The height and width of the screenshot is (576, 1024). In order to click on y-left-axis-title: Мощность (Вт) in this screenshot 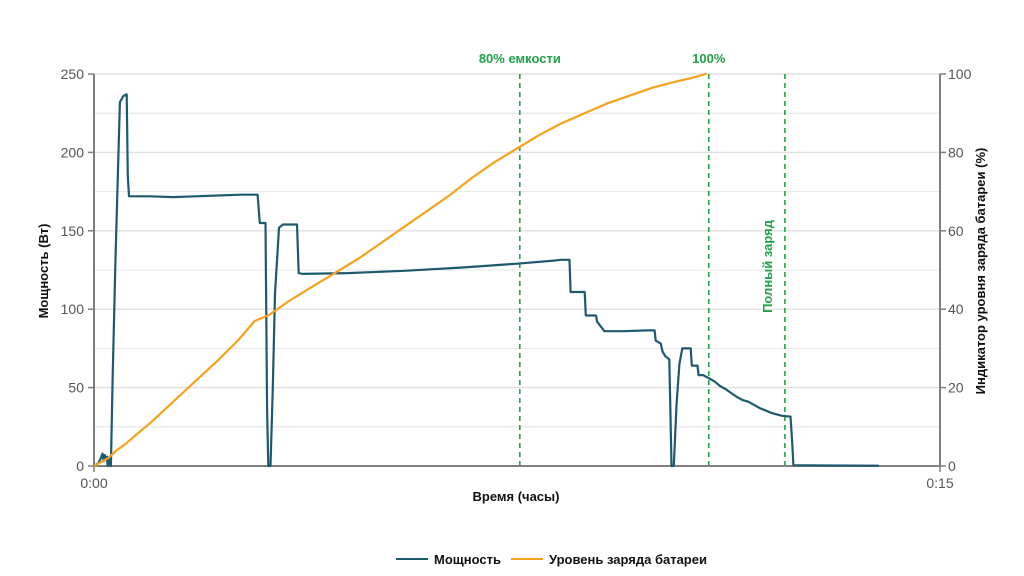, I will do `click(43, 271)`.